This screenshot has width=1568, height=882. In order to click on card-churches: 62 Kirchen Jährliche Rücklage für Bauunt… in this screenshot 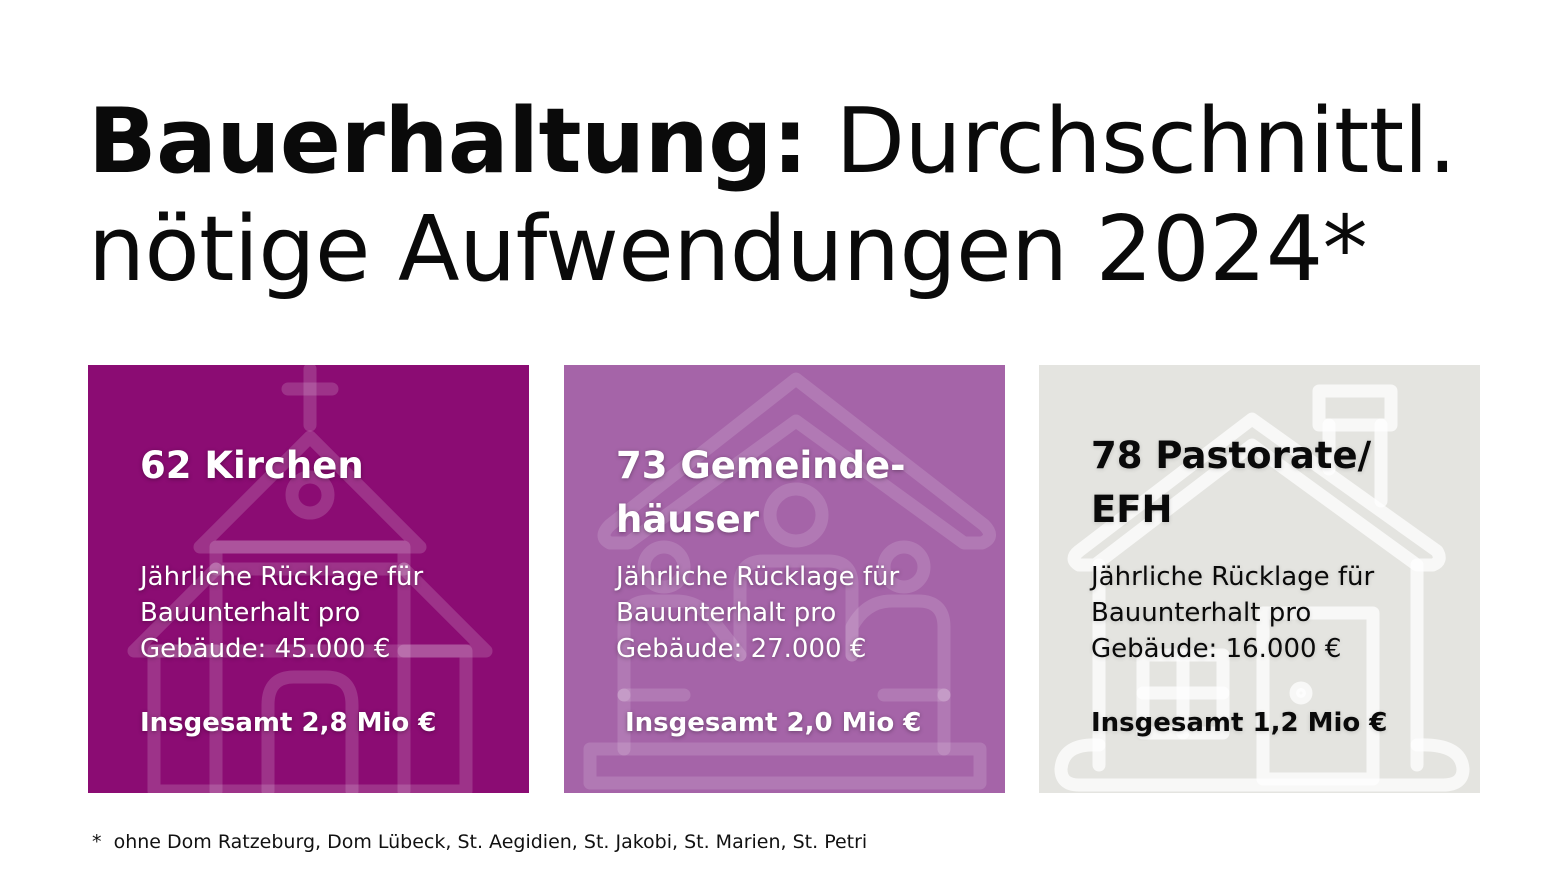, I will do `click(308, 579)`.